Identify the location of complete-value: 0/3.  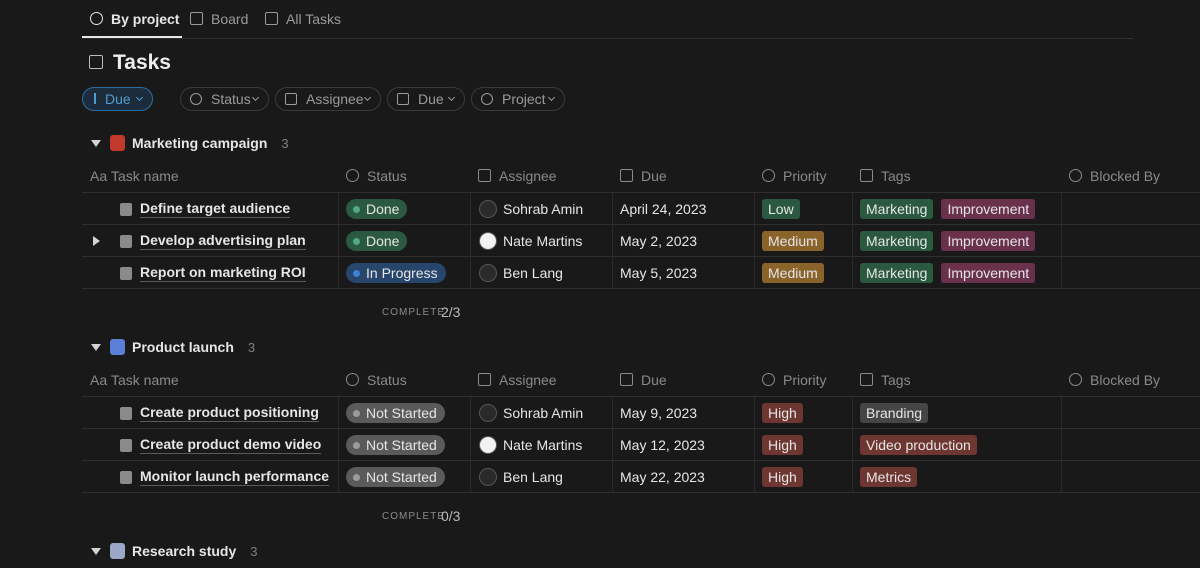
(451, 516).